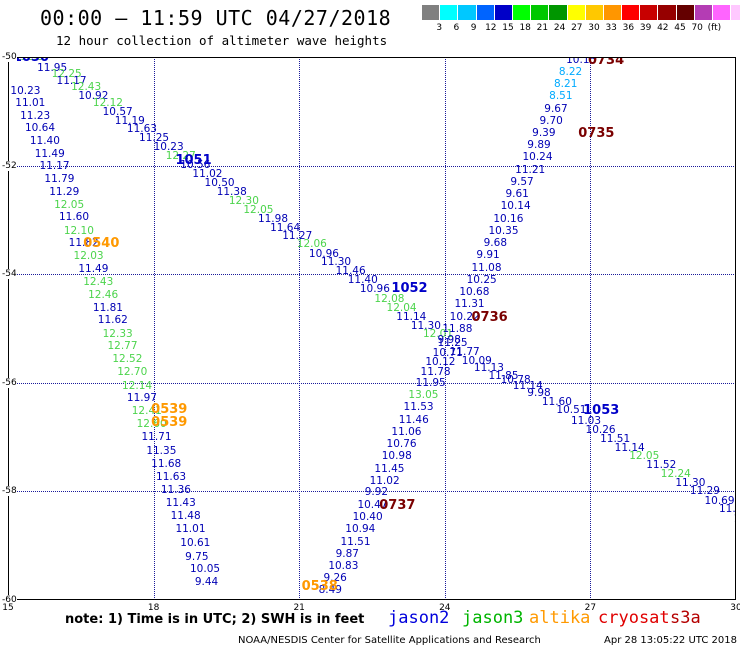 The width and height of the screenshot is (740, 650). I want to click on wave-height-reading: 10.64, so click(40, 127).